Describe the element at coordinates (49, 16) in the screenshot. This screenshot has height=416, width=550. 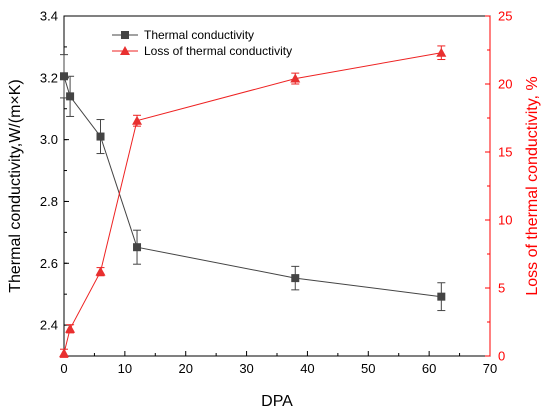
I see `left-y-tick-label: 3.4` at that location.